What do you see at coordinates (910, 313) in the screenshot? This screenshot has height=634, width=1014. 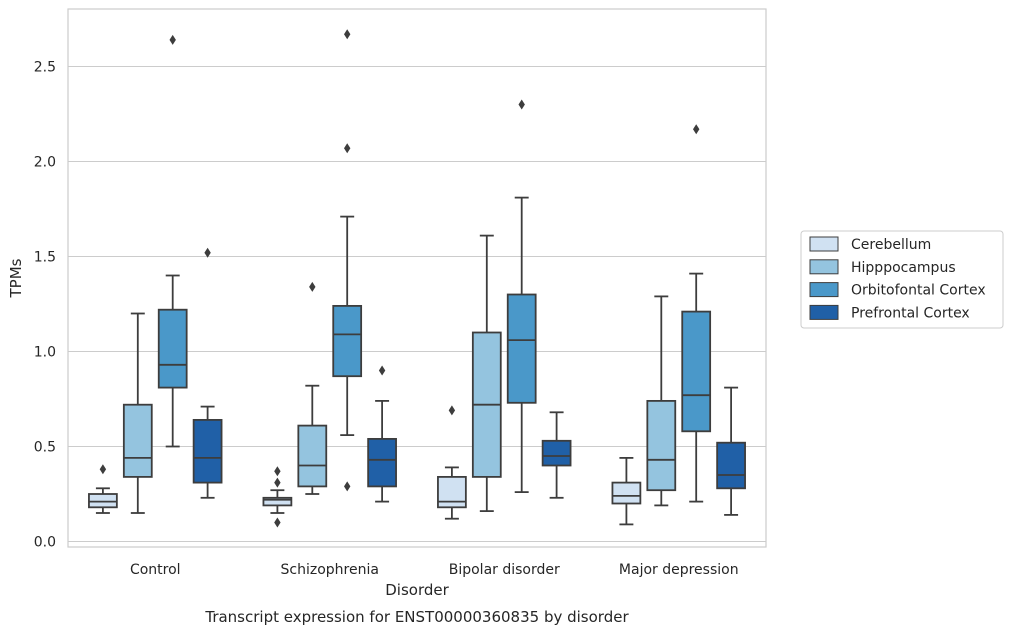 I see `legend-label-3: Prefrontal Cortex` at bounding box center [910, 313].